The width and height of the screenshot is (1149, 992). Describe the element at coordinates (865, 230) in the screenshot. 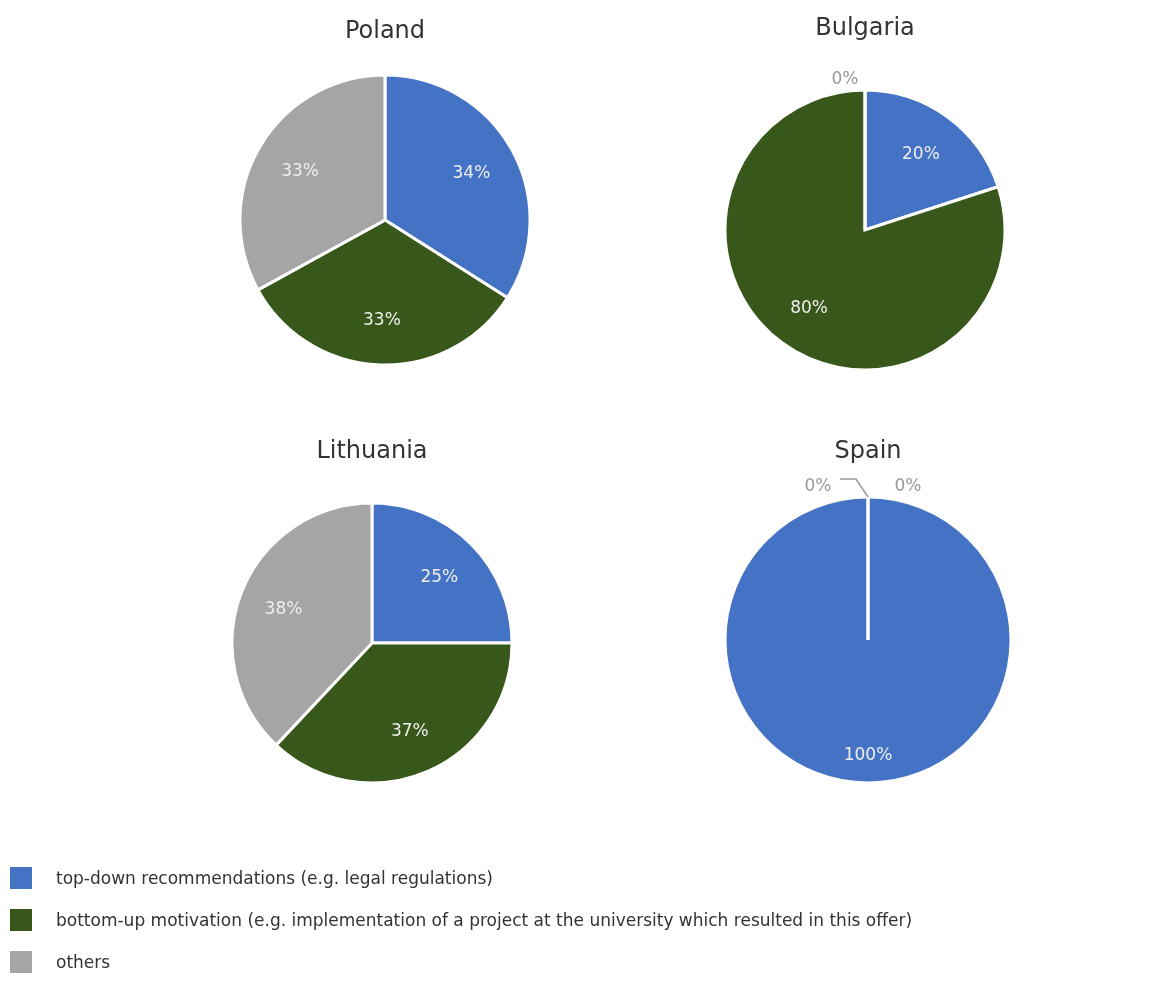

I see `pie-slice` at that location.